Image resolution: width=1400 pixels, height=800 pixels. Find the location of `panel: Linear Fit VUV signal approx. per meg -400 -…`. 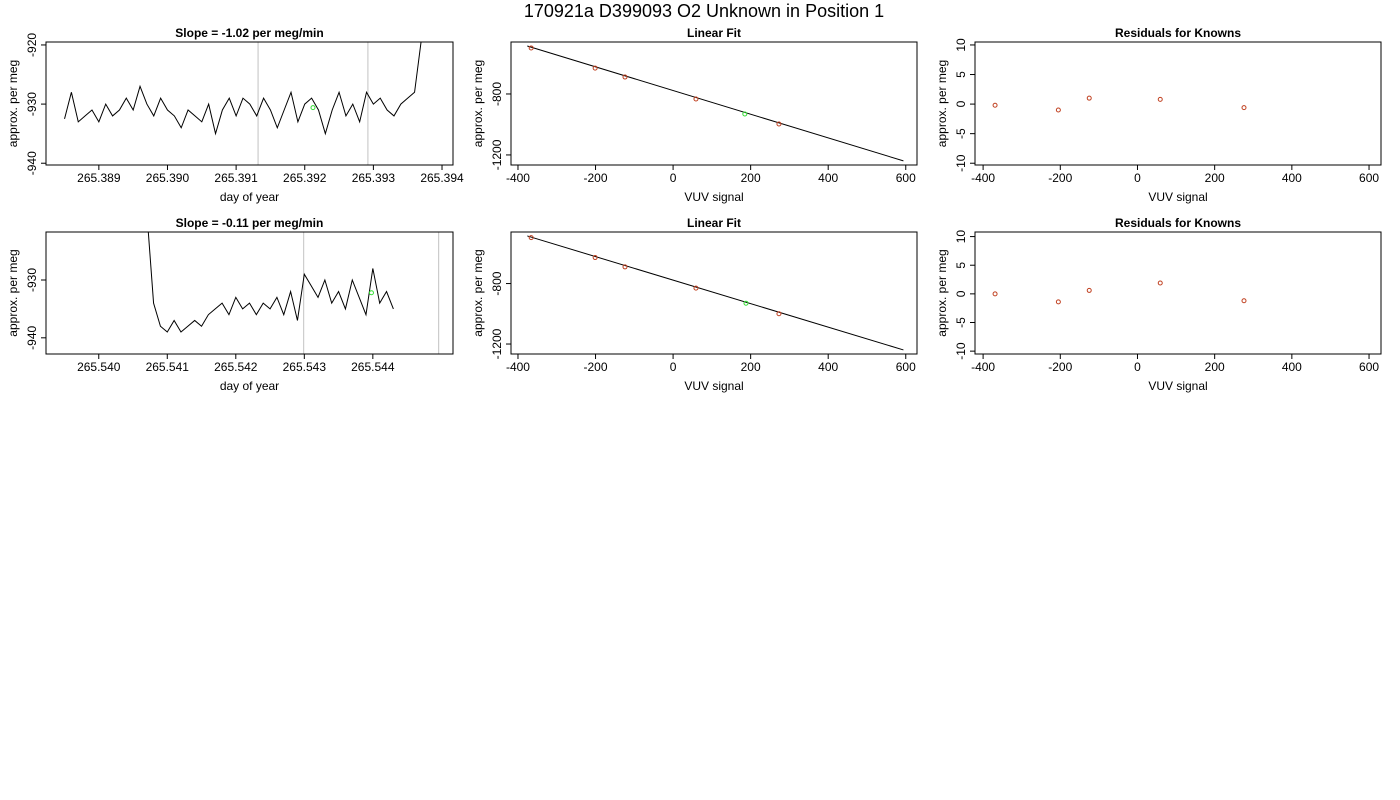

panel: Linear Fit VUV signal approx. per meg -400 -… is located at coordinates (694, 115).